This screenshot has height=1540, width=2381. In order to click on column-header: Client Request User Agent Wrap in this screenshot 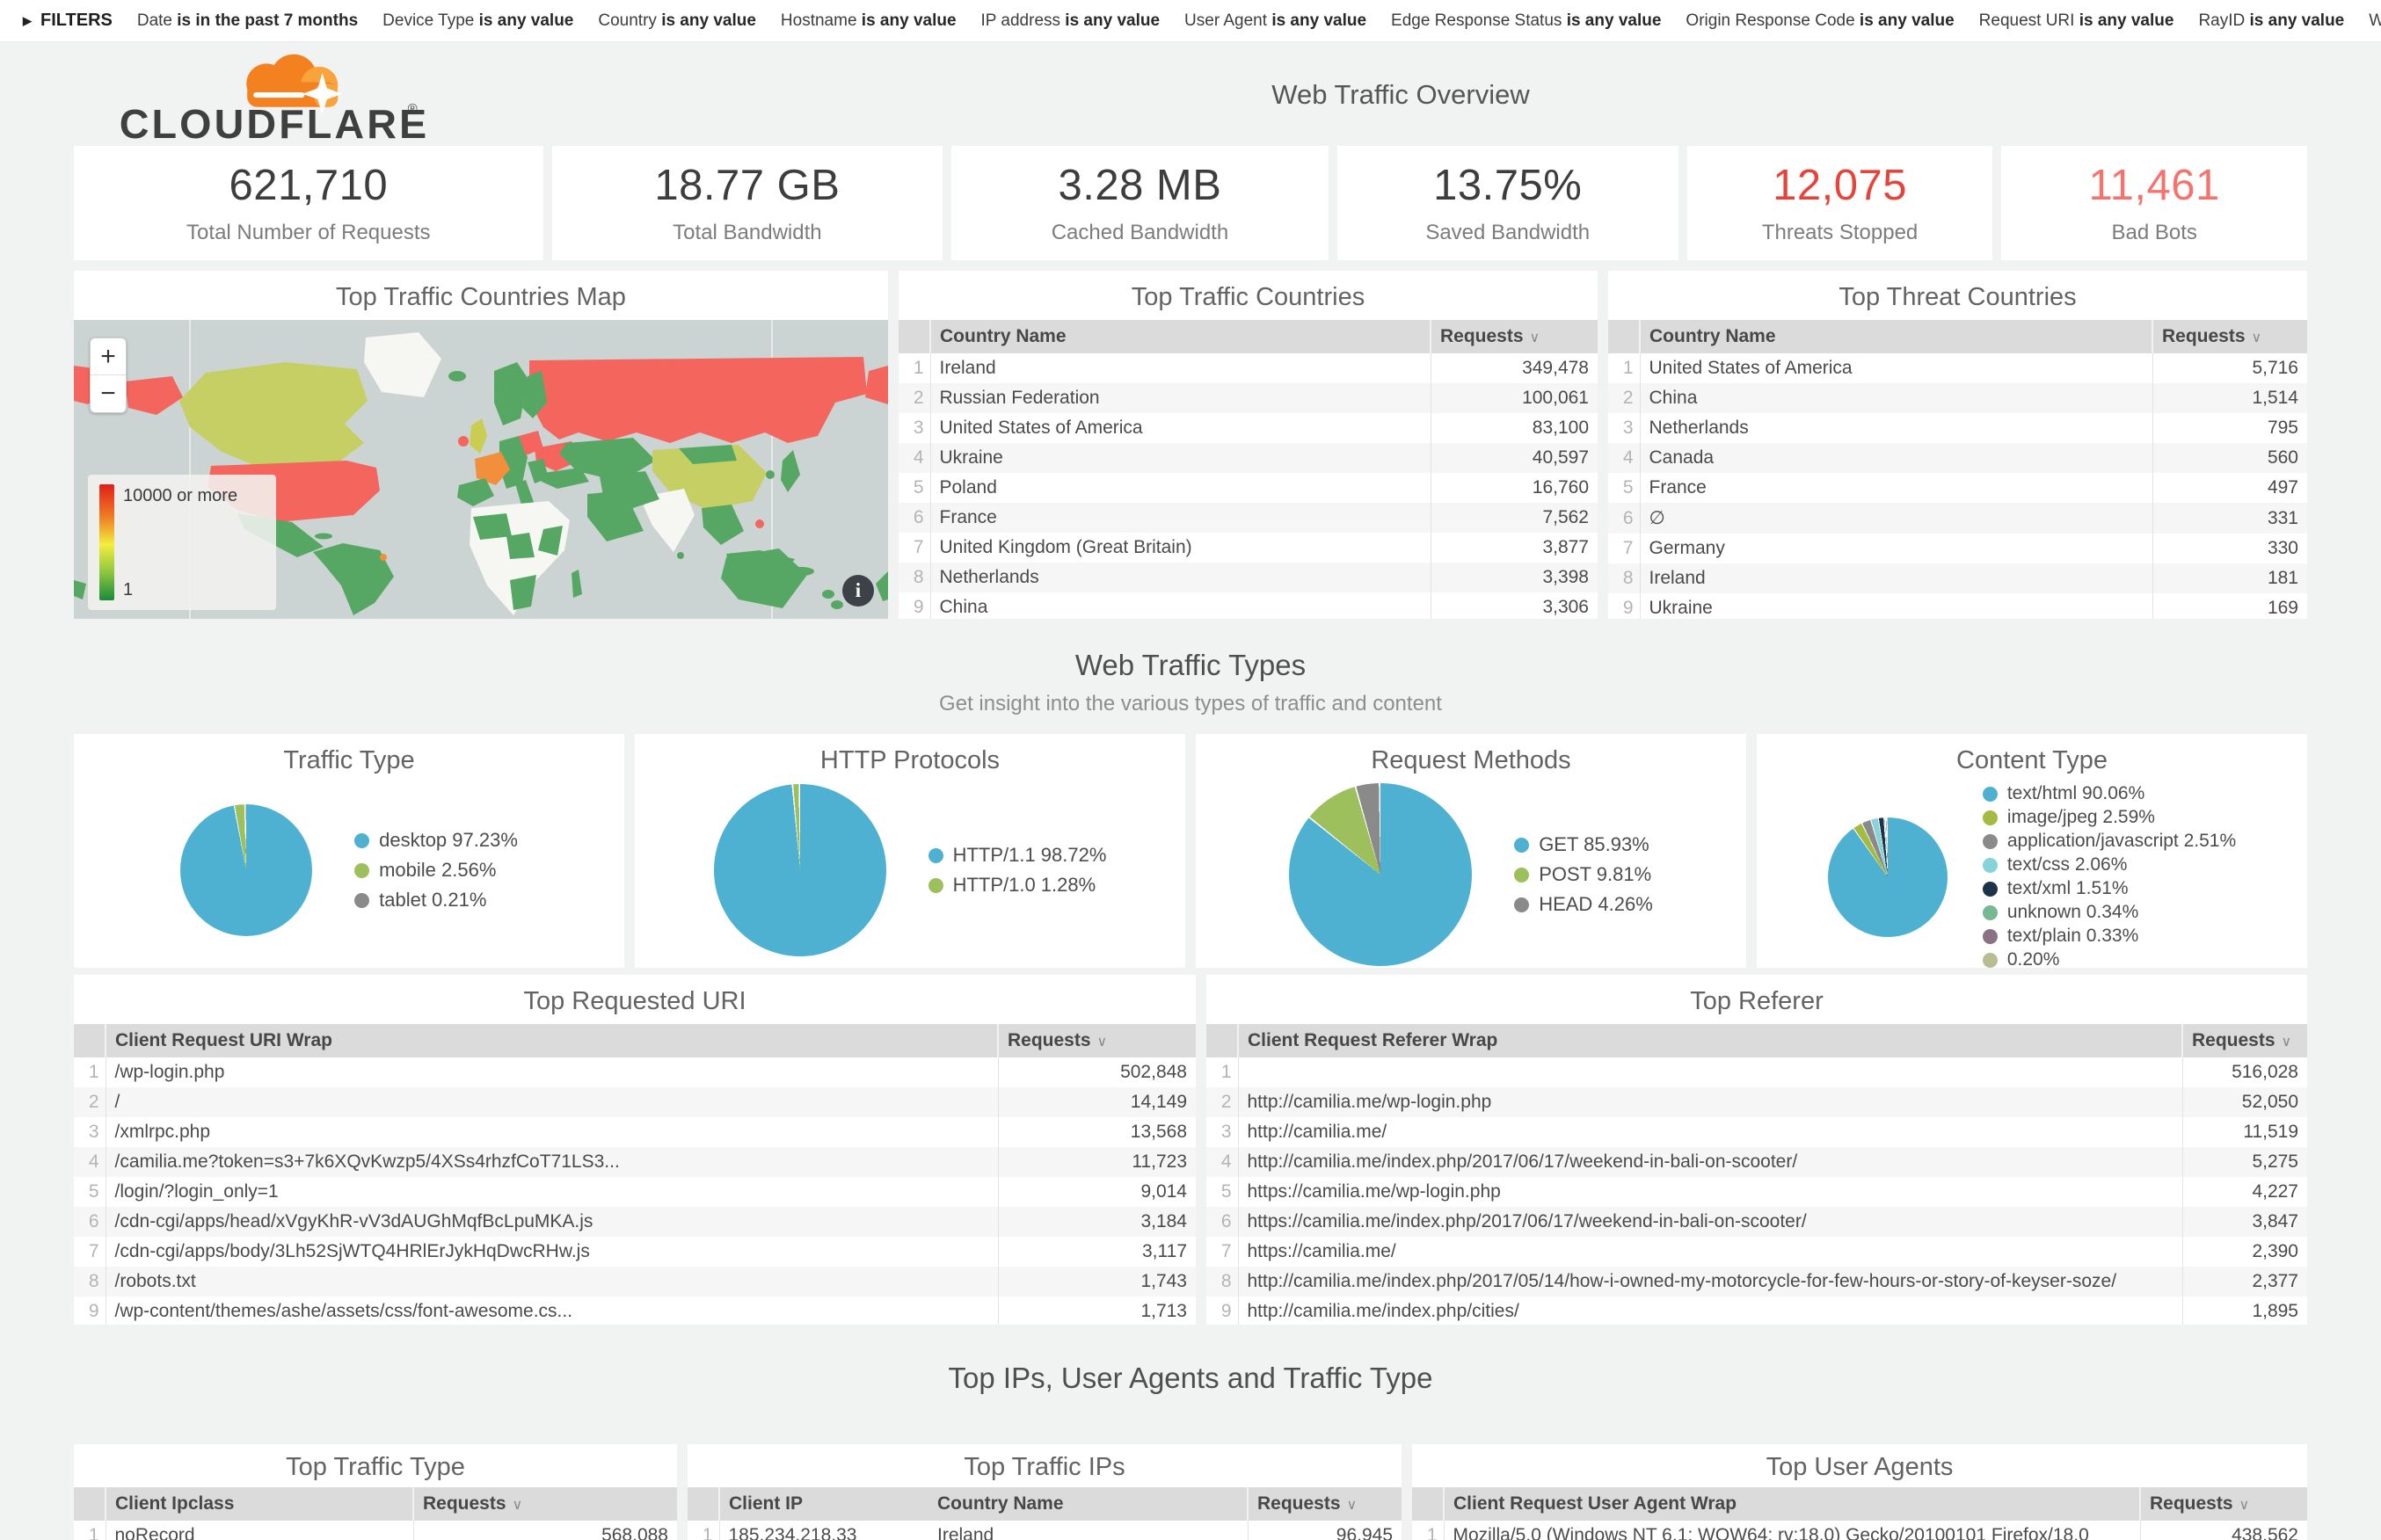, I will do `click(1792, 1504)`.